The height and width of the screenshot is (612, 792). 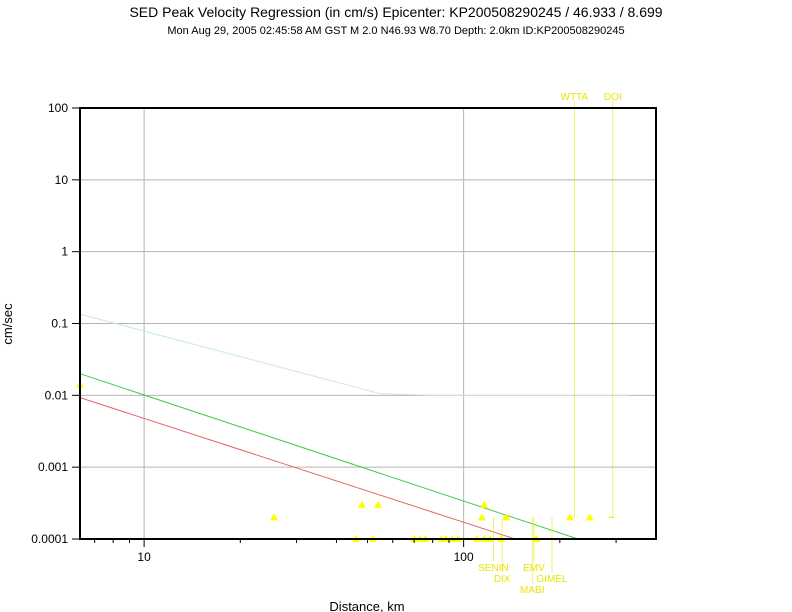 What do you see at coordinates (57, 395) in the screenshot?
I see `y-tick-label: 0.01` at bounding box center [57, 395].